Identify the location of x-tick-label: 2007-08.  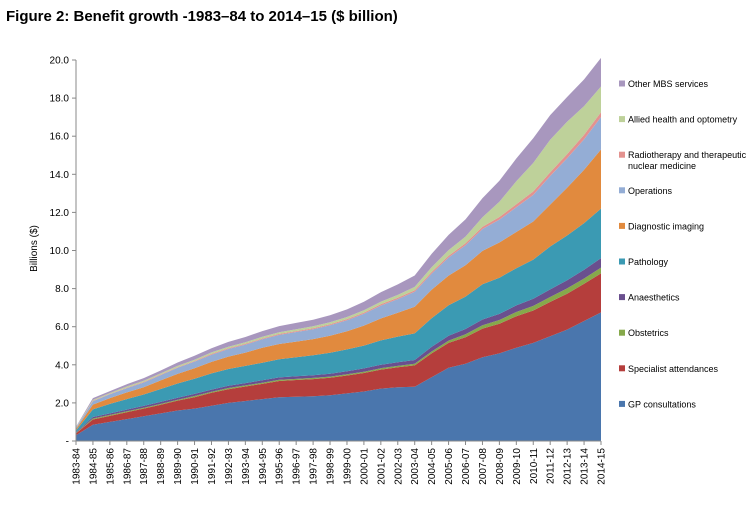
(483, 466).